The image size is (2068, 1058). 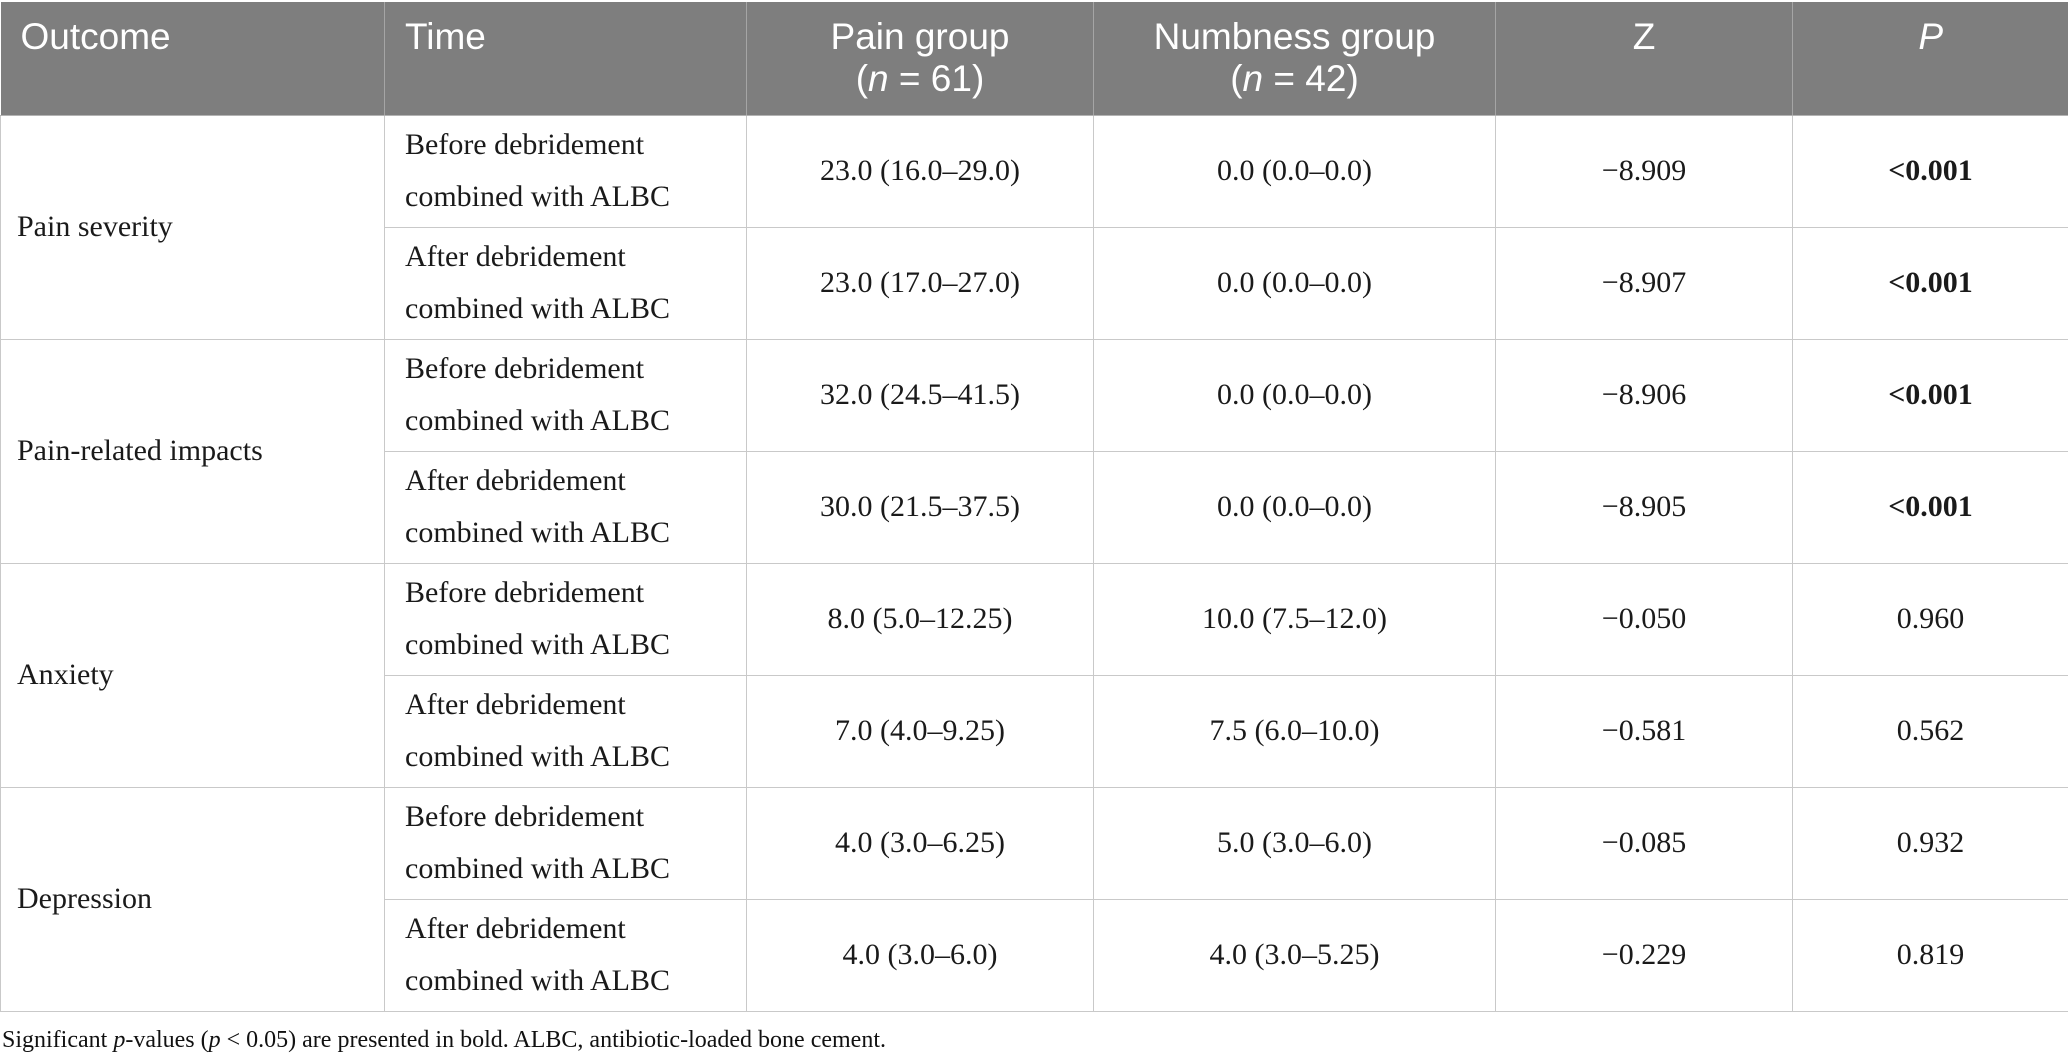 I want to click on outcome-cell: Anxiety, so click(x=192, y=675).